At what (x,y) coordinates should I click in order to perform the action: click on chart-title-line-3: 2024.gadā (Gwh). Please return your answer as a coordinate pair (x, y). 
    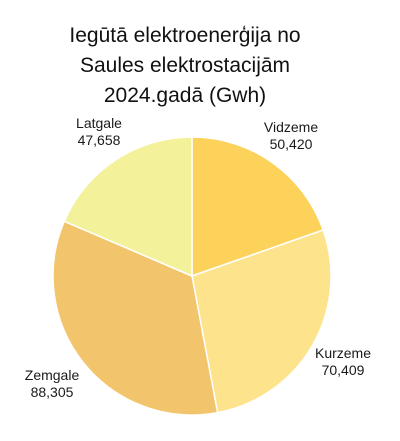
    Looking at the image, I should click on (185, 95).